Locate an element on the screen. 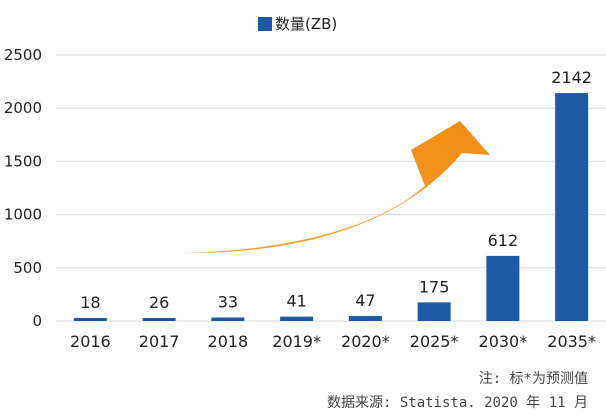 This screenshot has width=606, height=418. x-tick-label: 2016 is located at coordinates (90, 341).